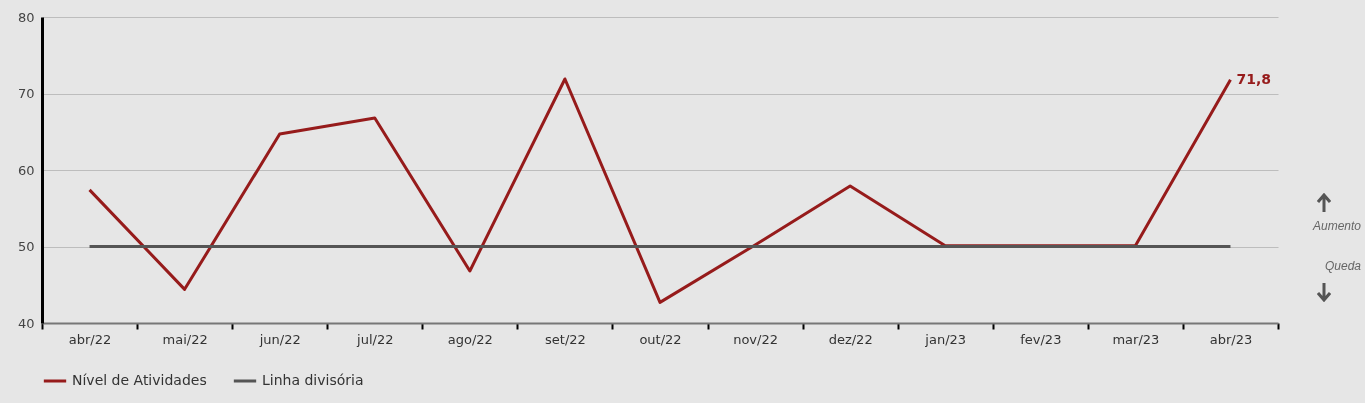 This screenshot has height=403, width=1365. What do you see at coordinates (279, 339) in the screenshot?
I see `x-tick-label: jun/22` at bounding box center [279, 339].